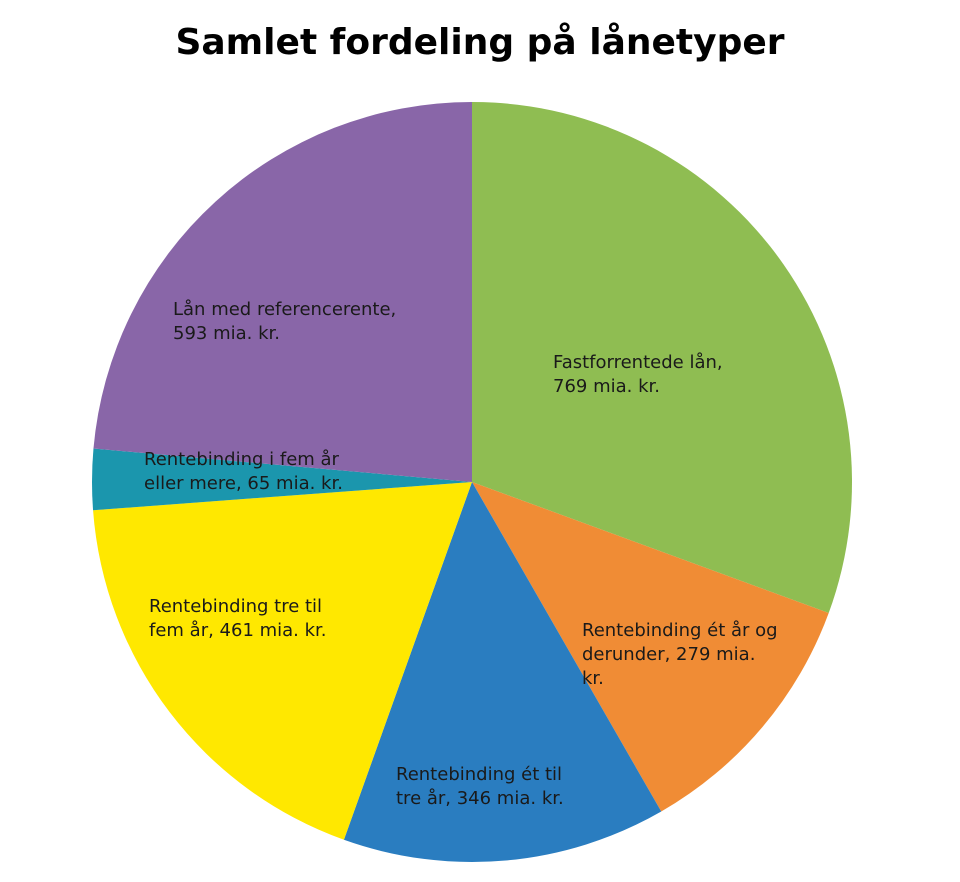 This screenshot has height=882, width=960. Describe the element at coordinates (638, 374) in the screenshot. I see `slice-label-1: Fastforrentede lån, 769 mia. kr.` at that location.